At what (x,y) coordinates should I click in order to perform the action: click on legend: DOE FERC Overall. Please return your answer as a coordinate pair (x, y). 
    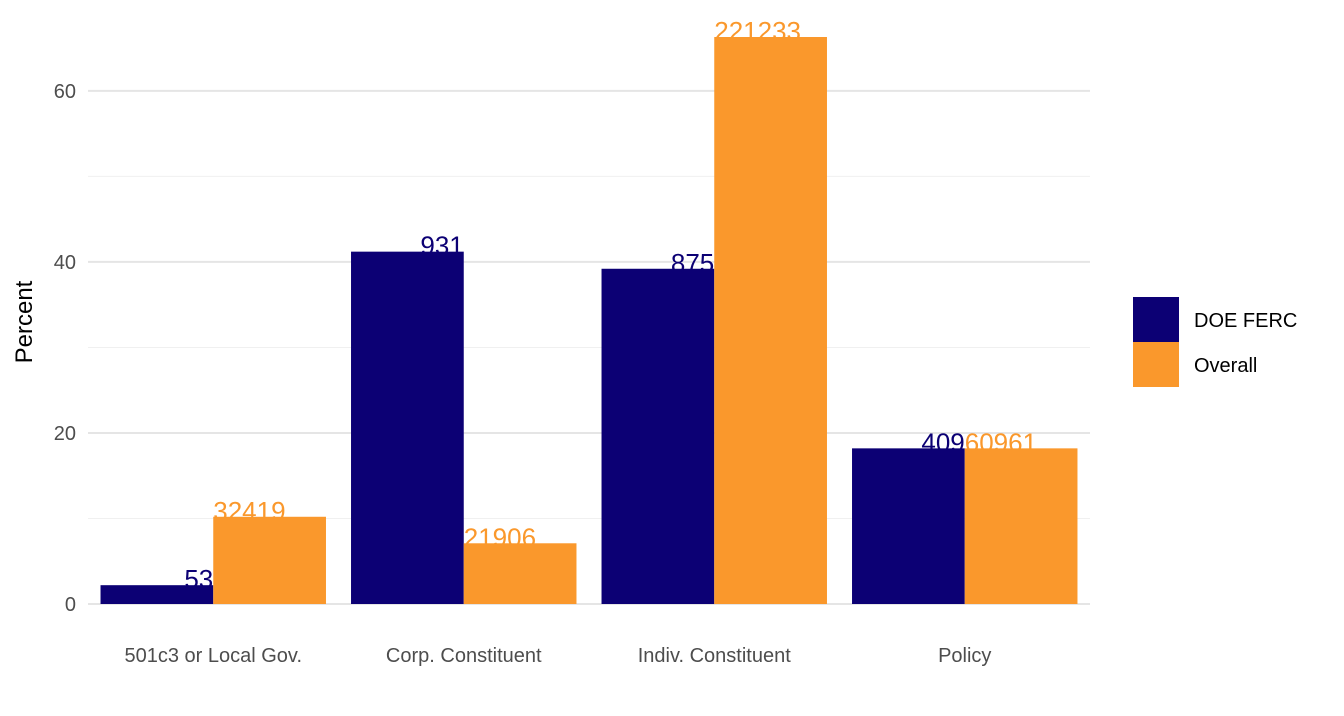
    Looking at the image, I should click on (1215, 342).